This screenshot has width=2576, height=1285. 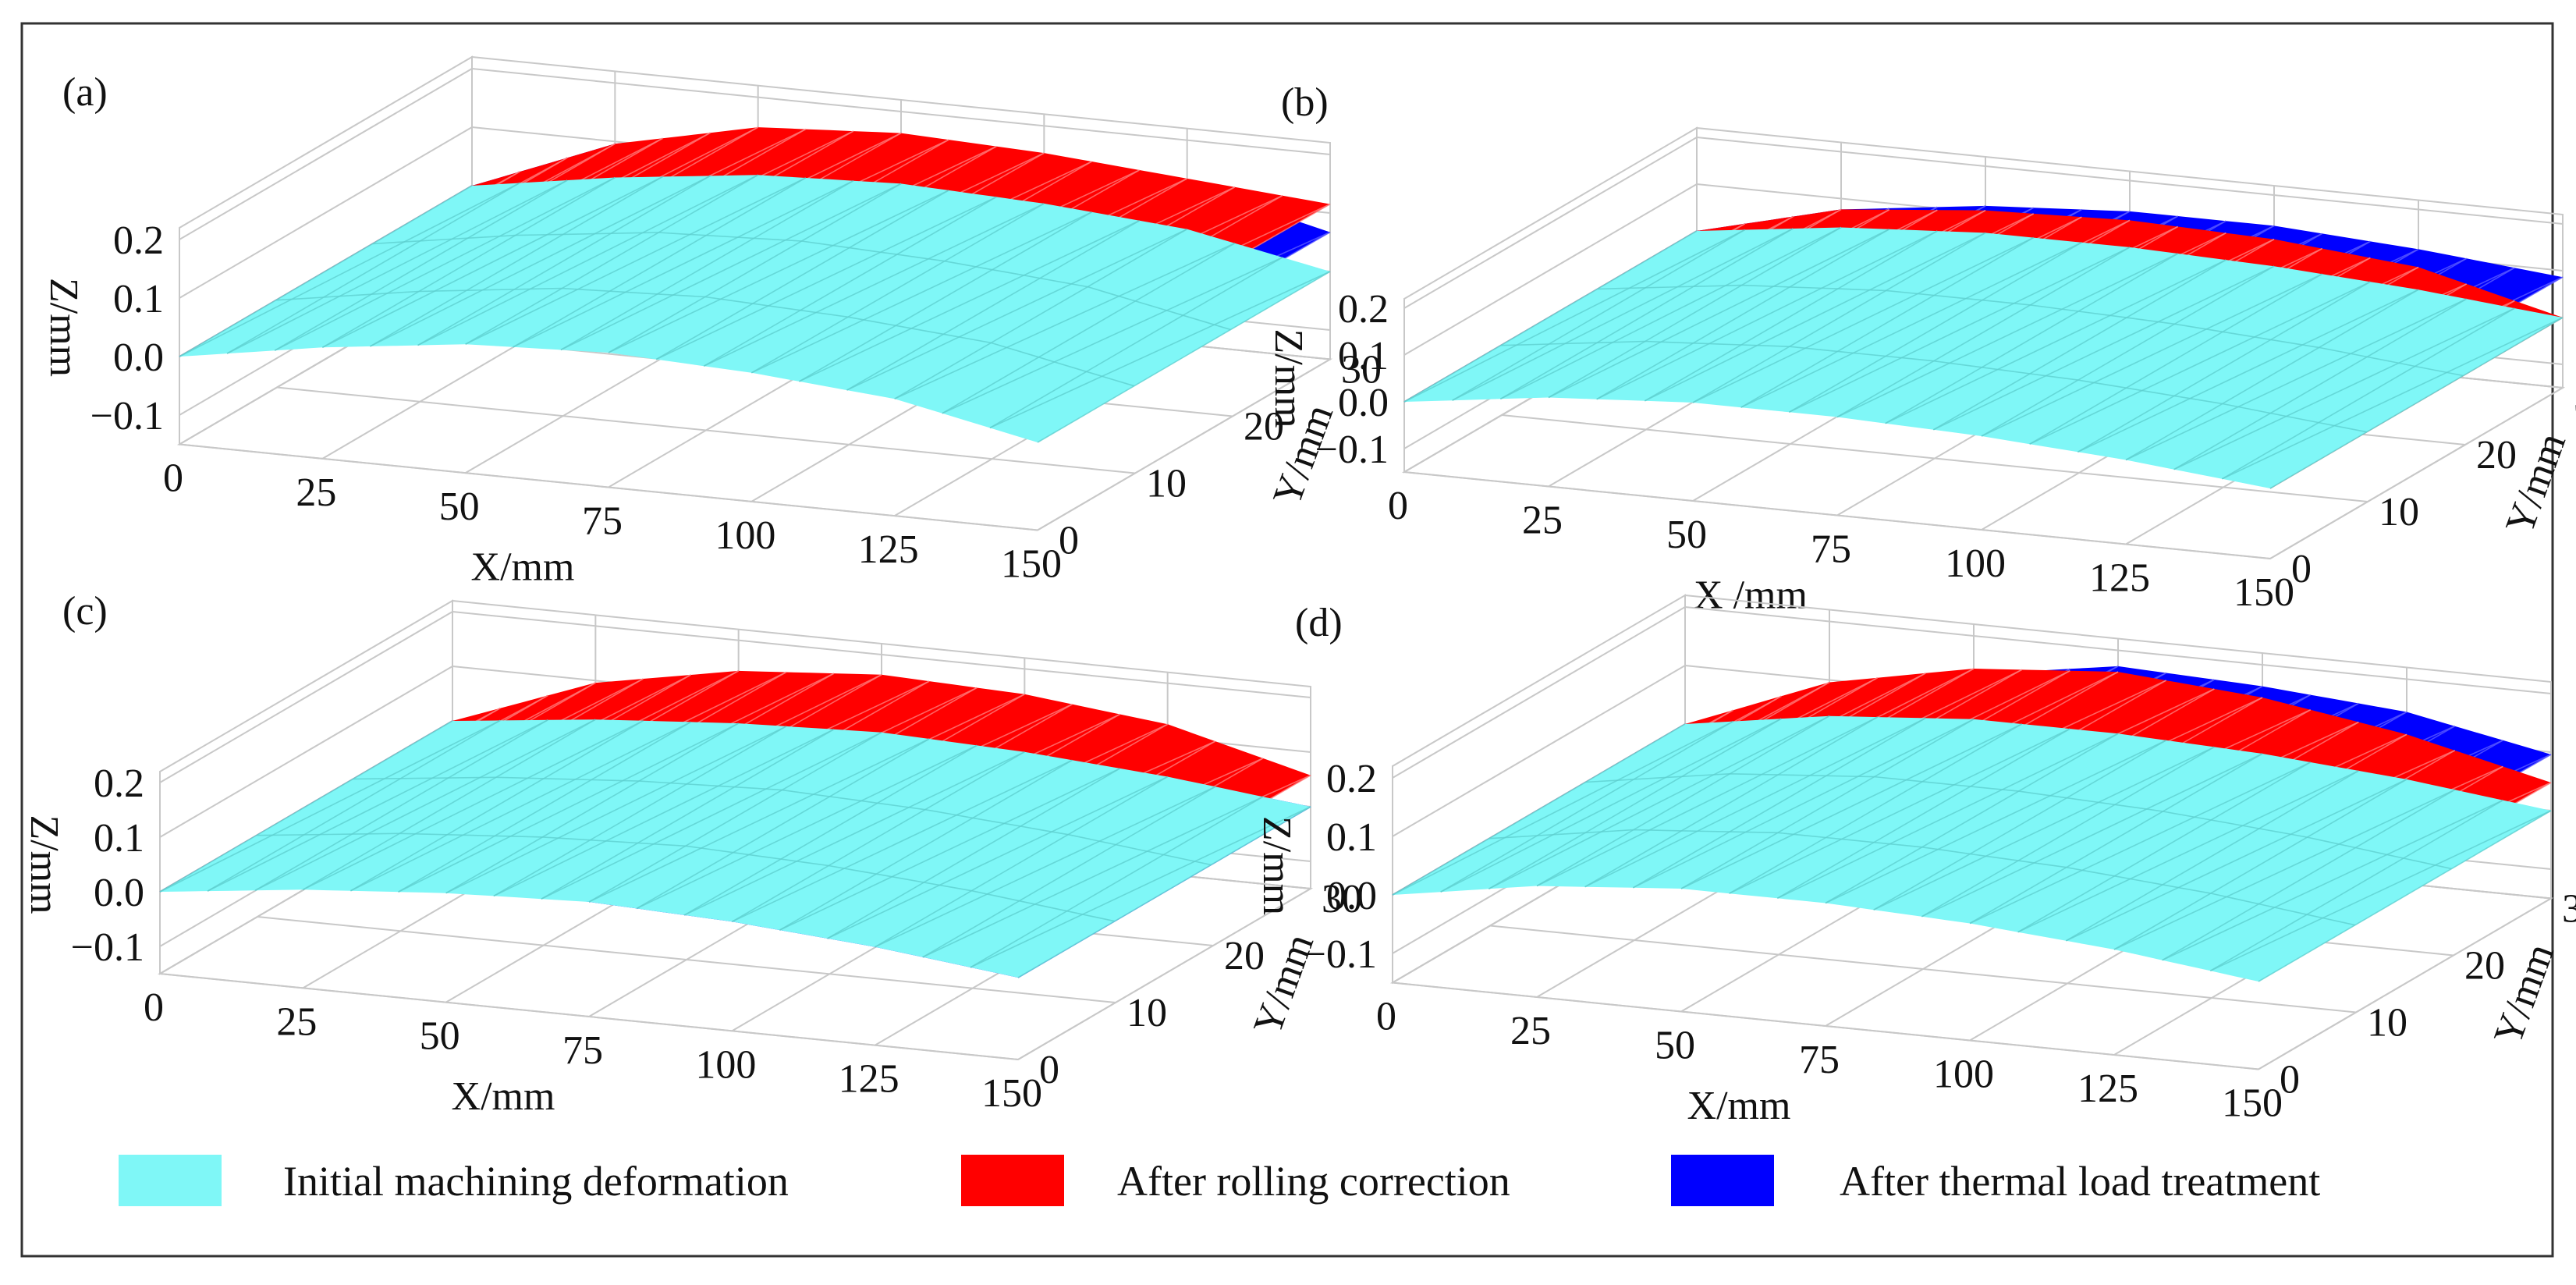 What do you see at coordinates (536, 1182) in the screenshot?
I see `legend-label: Initial machining deformation` at bounding box center [536, 1182].